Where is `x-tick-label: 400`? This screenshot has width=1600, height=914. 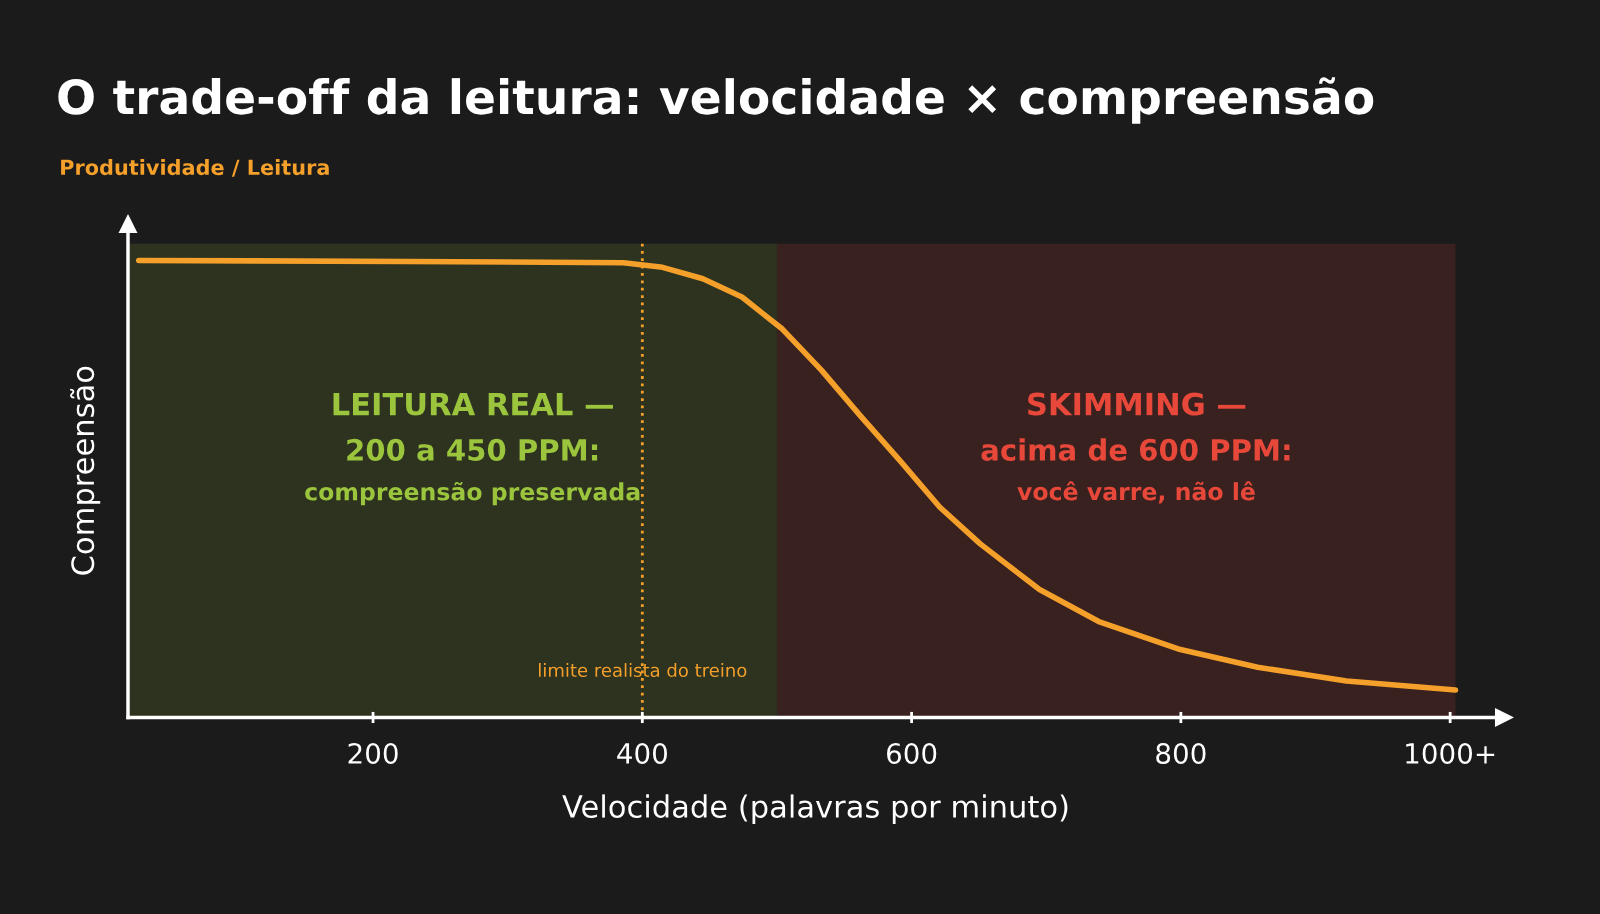
x-tick-label: 400 is located at coordinates (642, 753).